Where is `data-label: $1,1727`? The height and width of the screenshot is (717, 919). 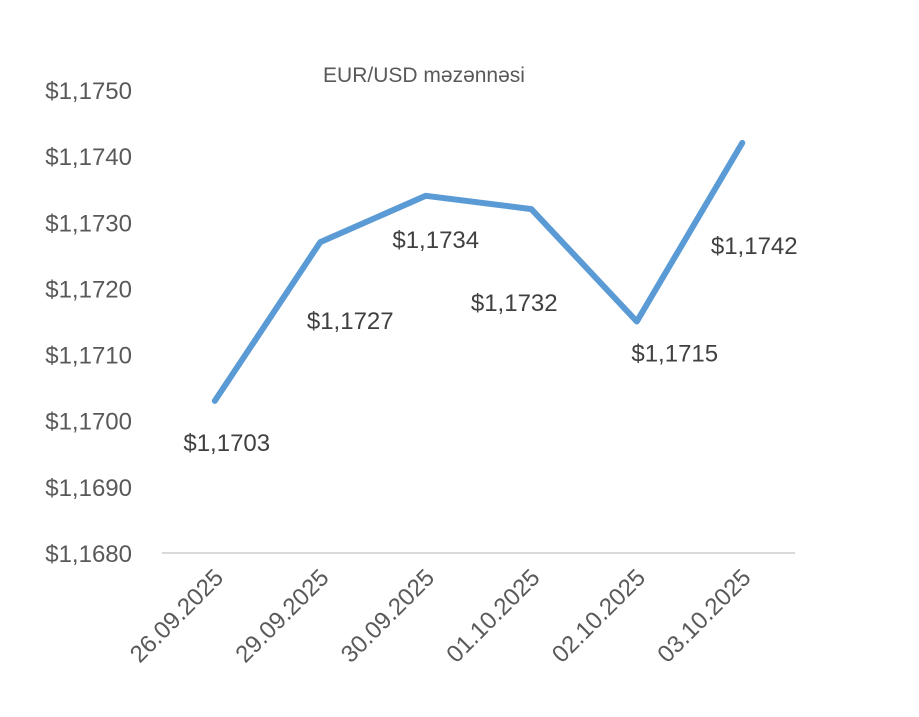
data-label: $1,1727 is located at coordinates (350, 321).